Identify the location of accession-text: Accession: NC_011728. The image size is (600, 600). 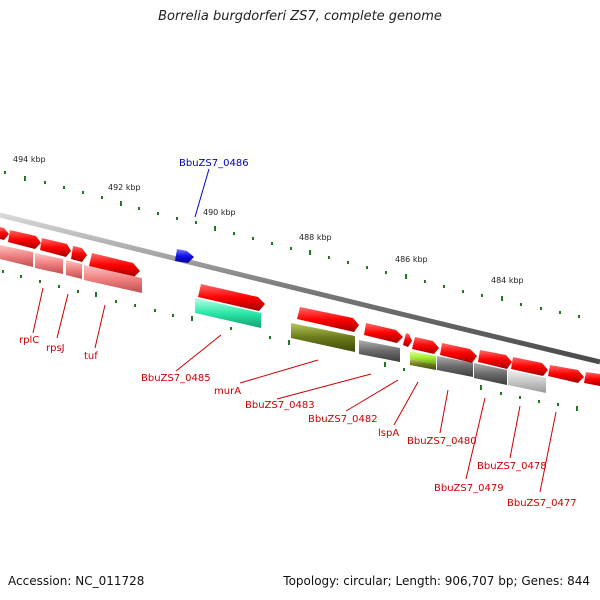
(76, 581).